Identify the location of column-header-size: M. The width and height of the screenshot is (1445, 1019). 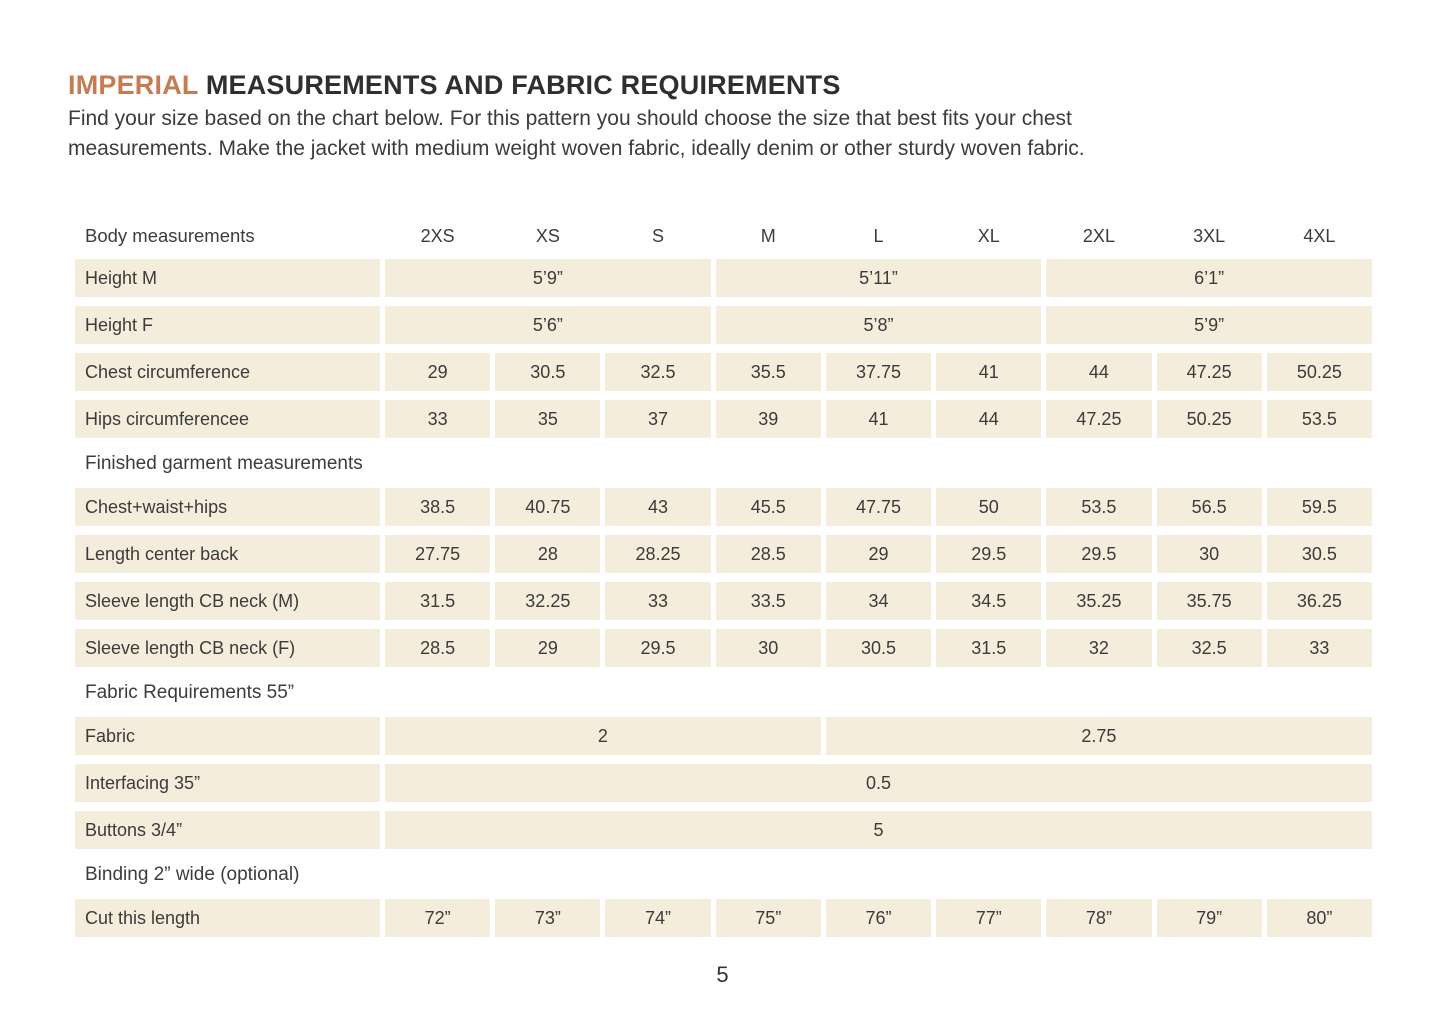
(768, 235).